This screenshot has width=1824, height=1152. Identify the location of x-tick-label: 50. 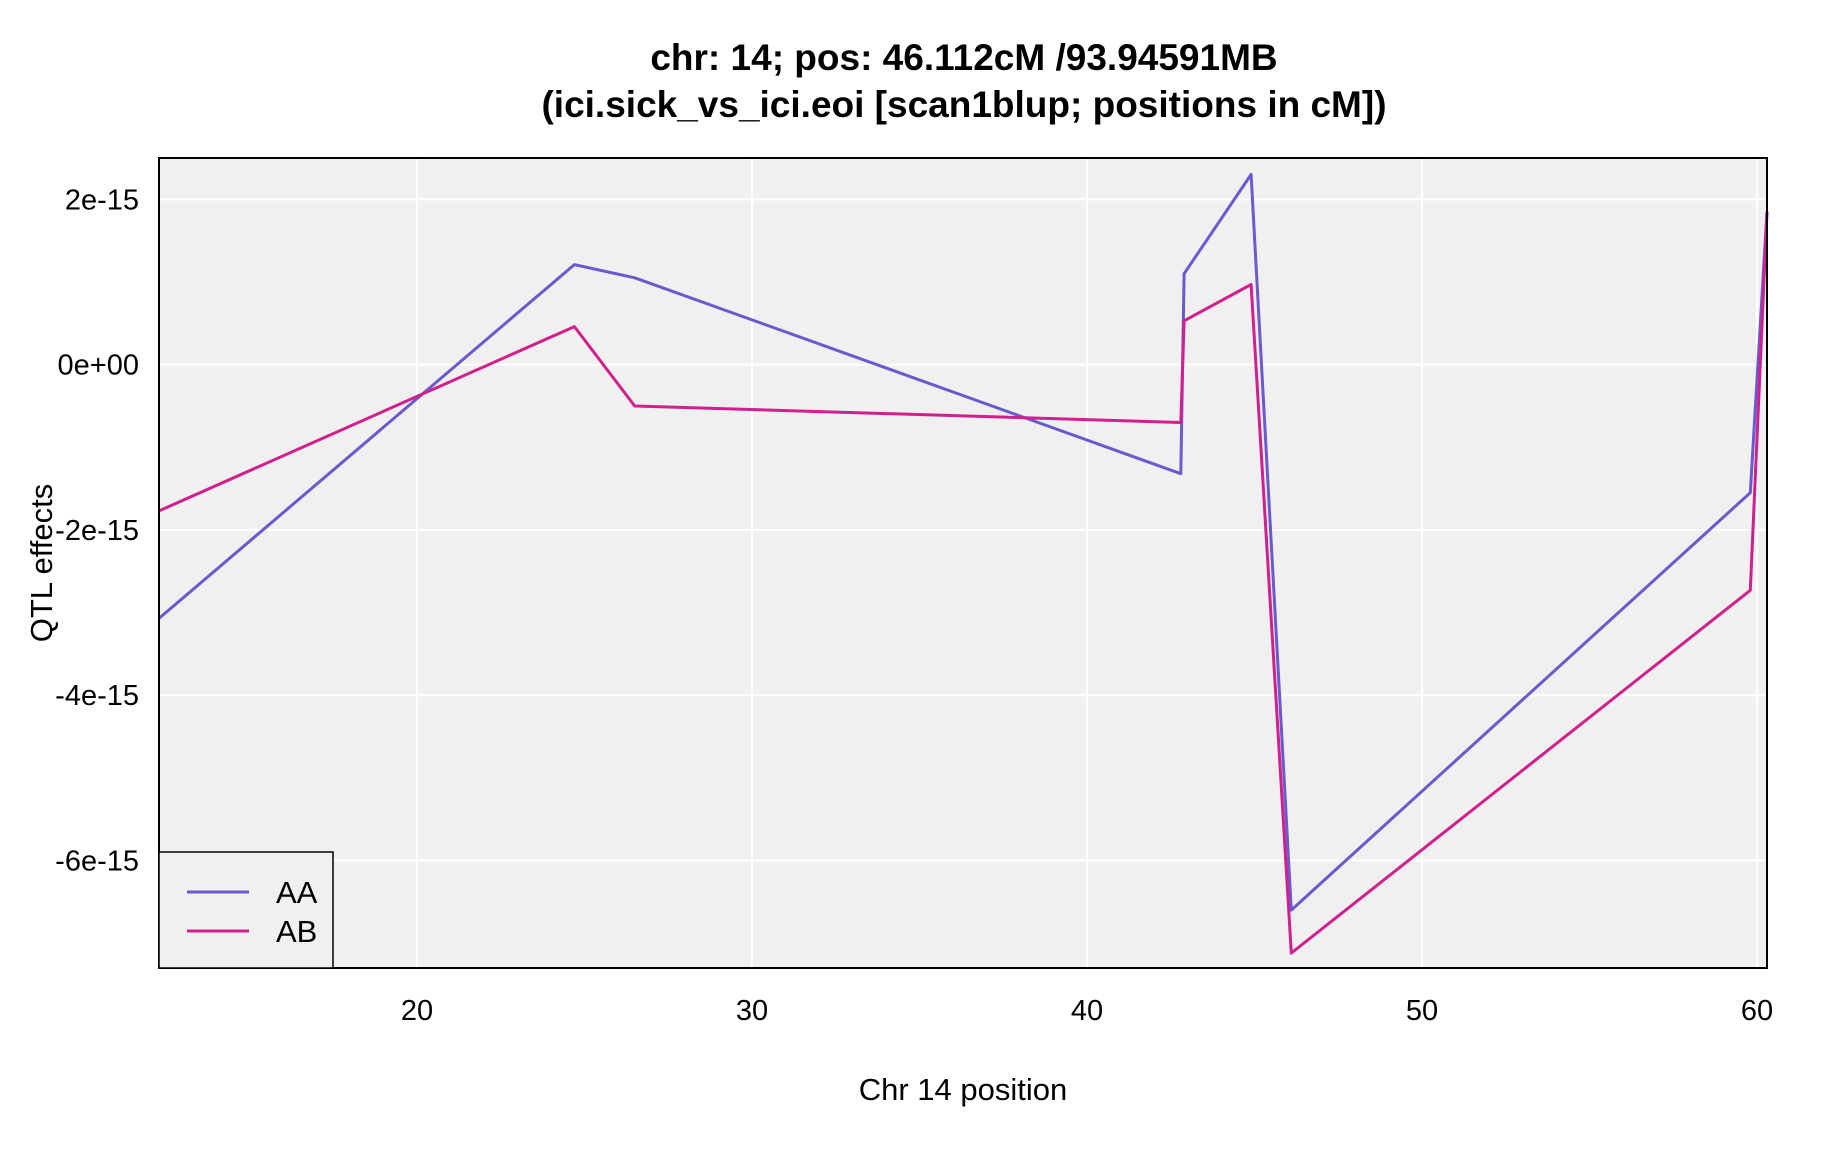
(1422, 1011).